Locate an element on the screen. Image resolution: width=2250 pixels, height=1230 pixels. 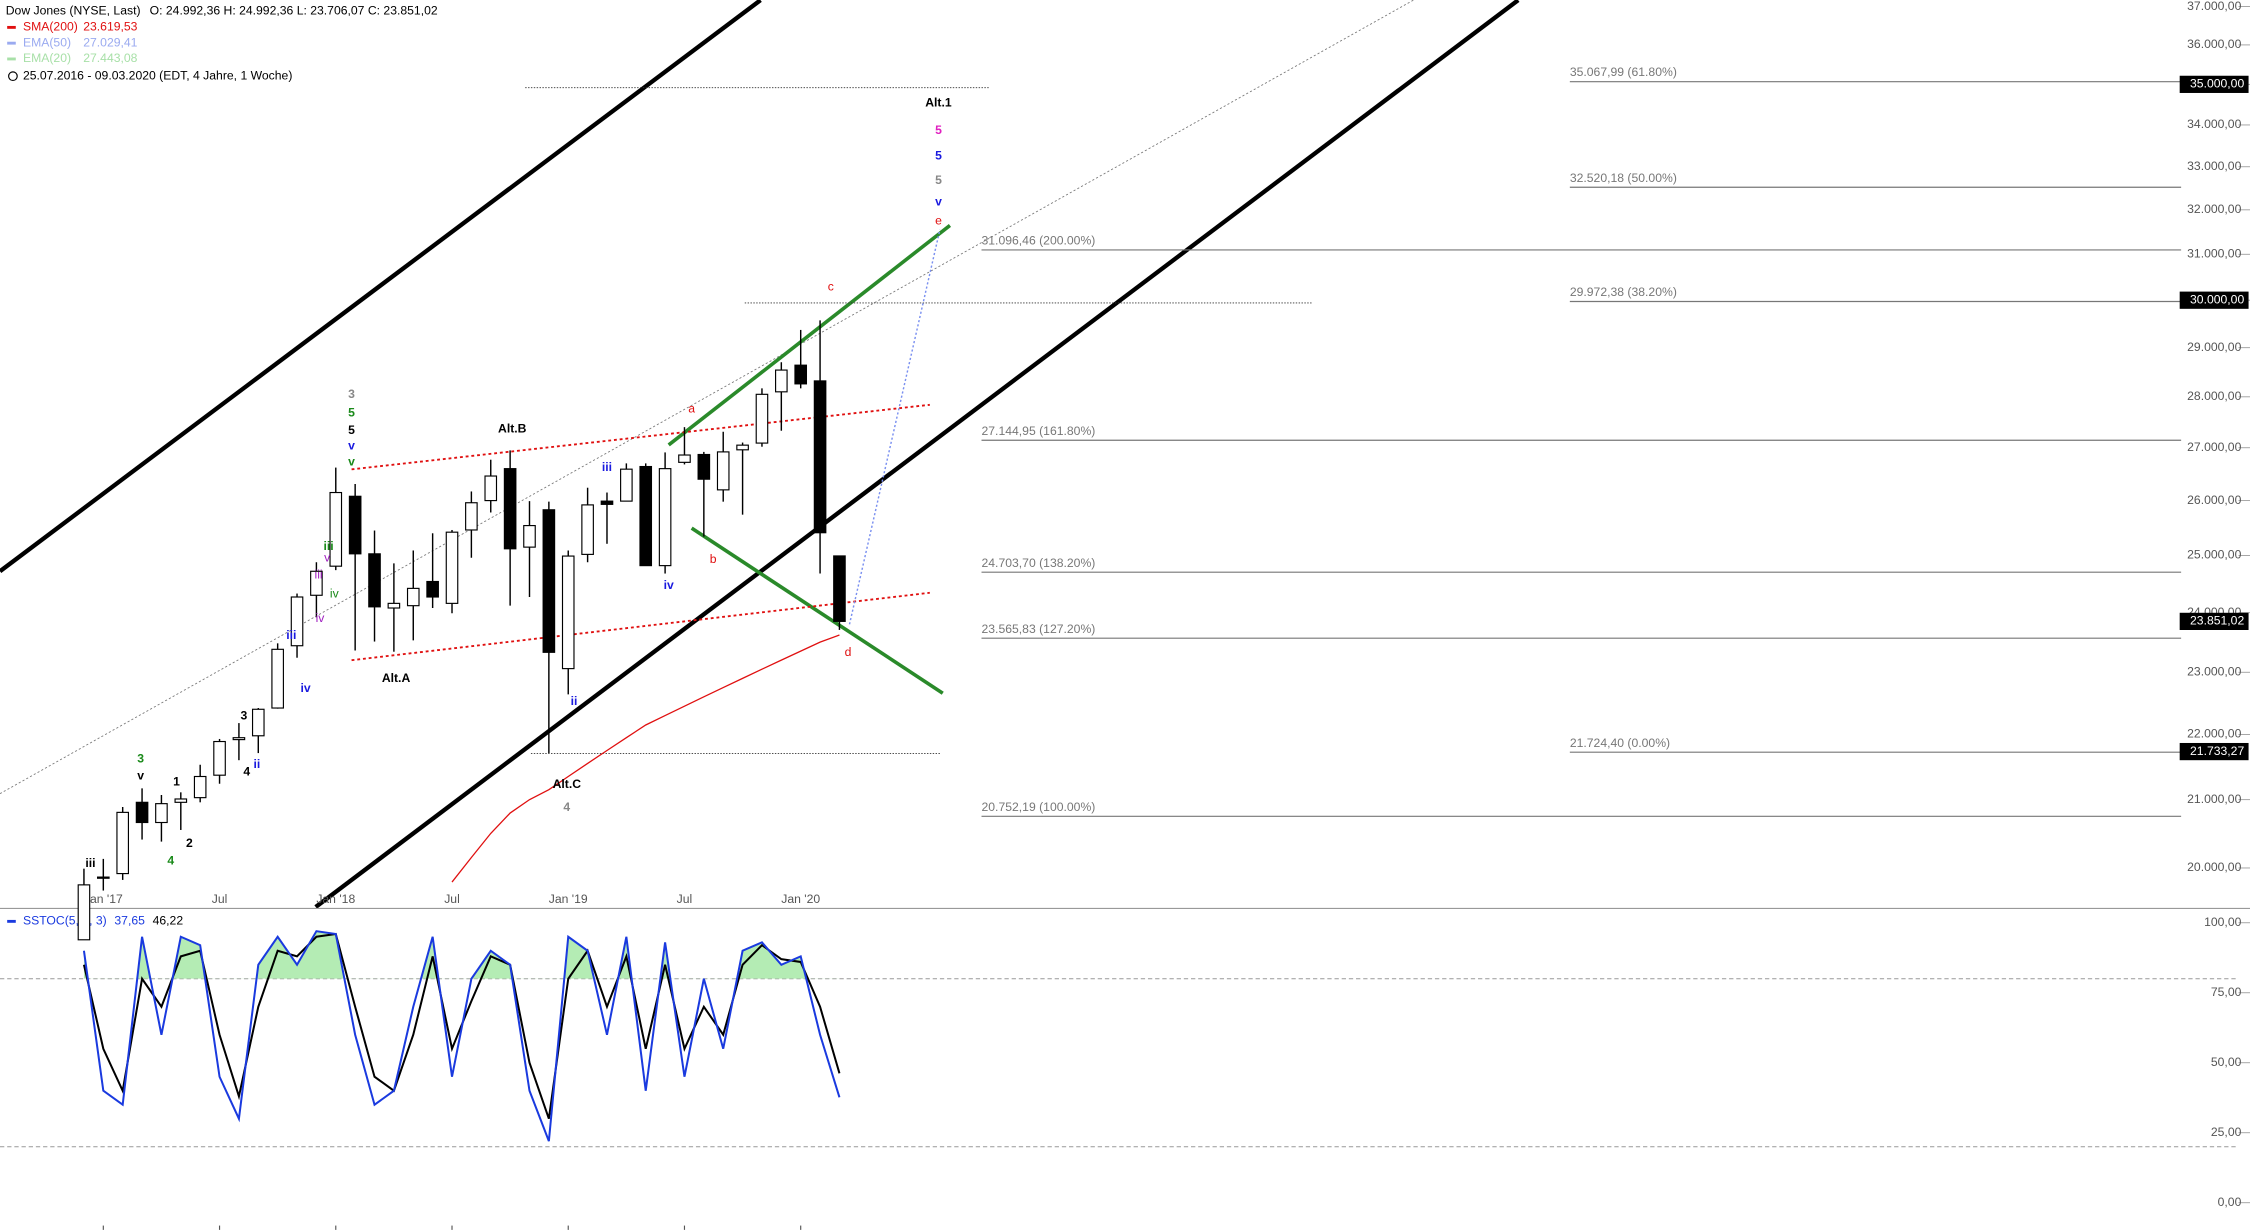
legend-value: 23.619,53 is located at coordinates (110, 27).